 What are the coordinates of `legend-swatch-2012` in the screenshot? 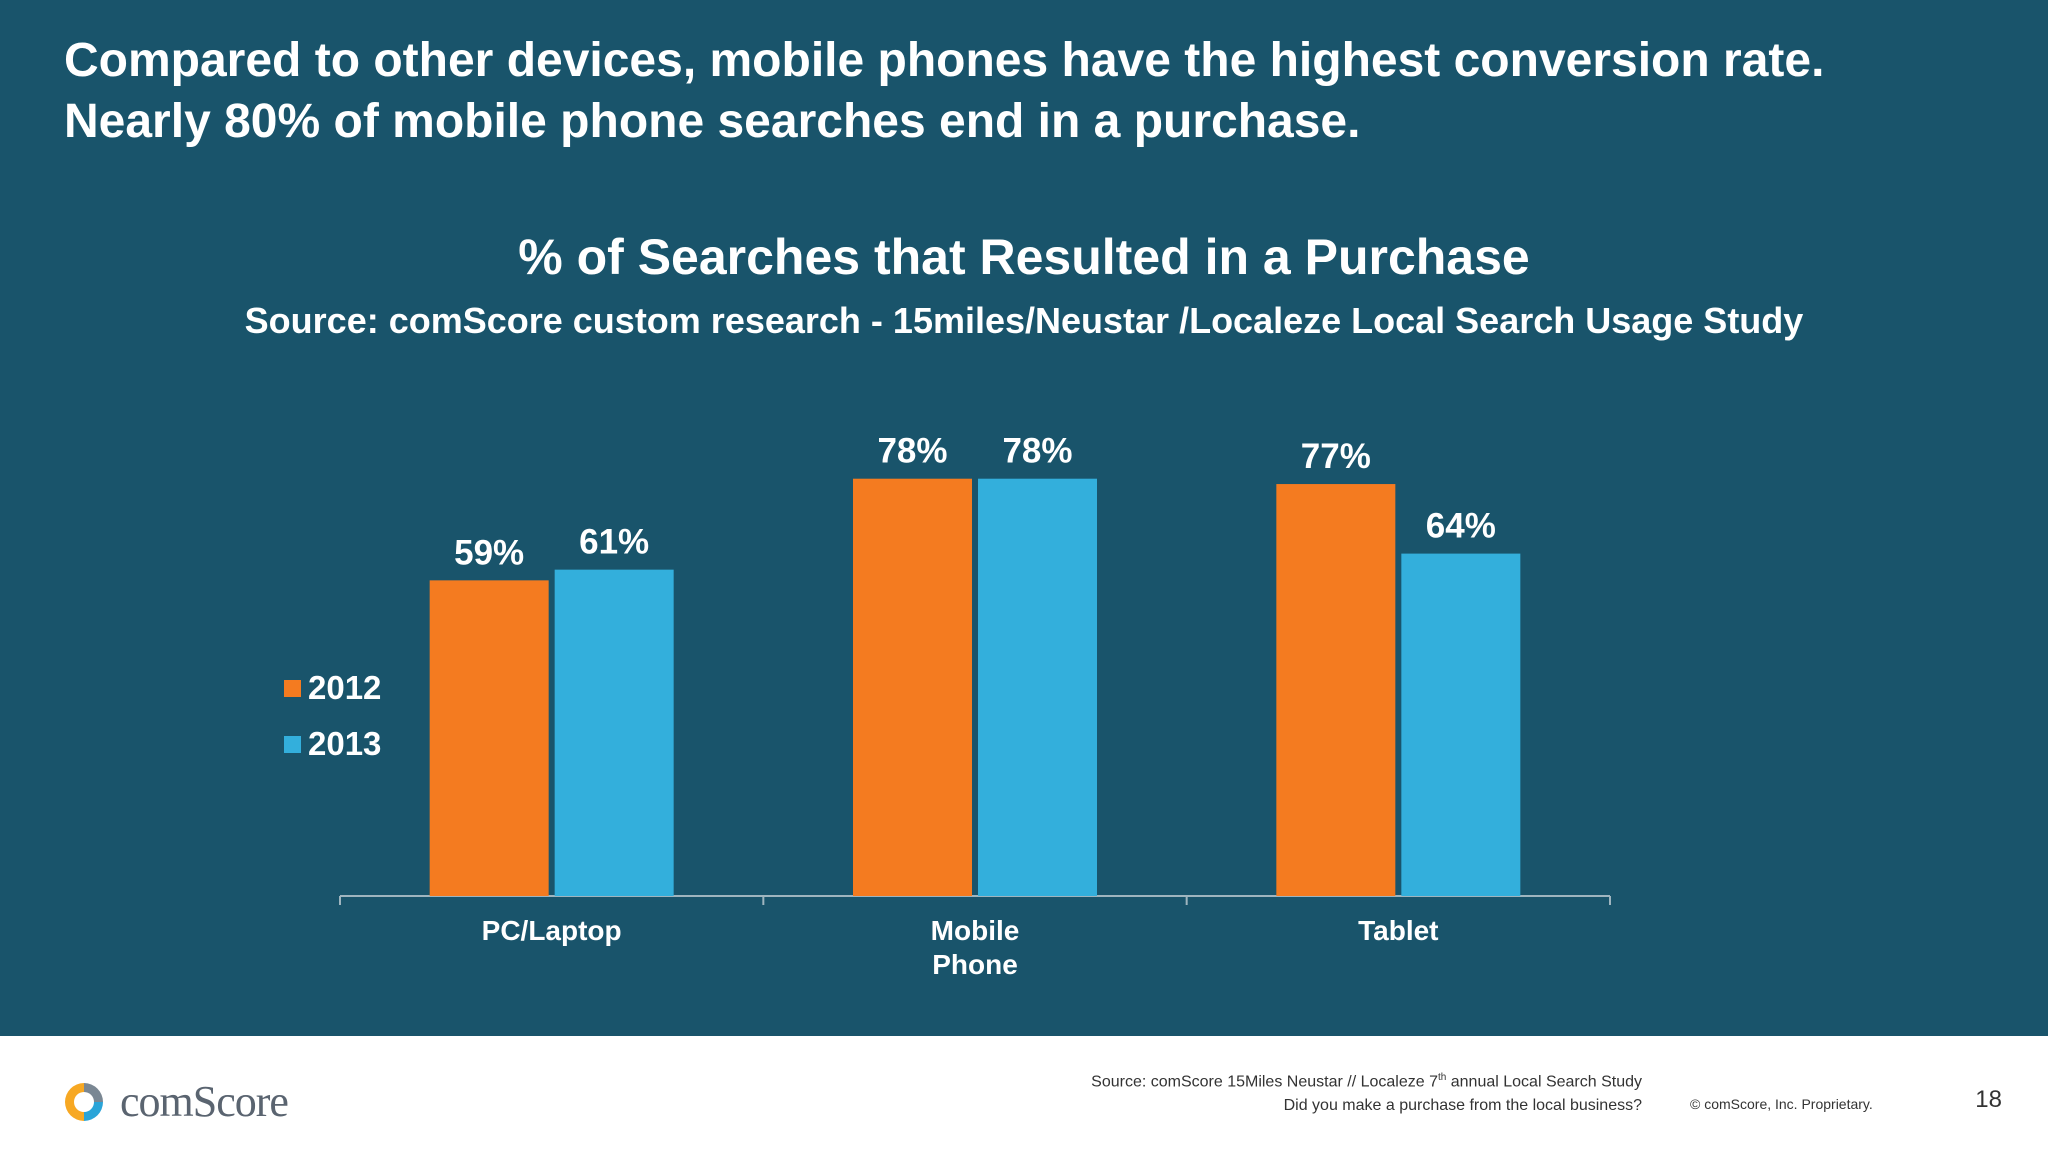 It's located at (292, 688).